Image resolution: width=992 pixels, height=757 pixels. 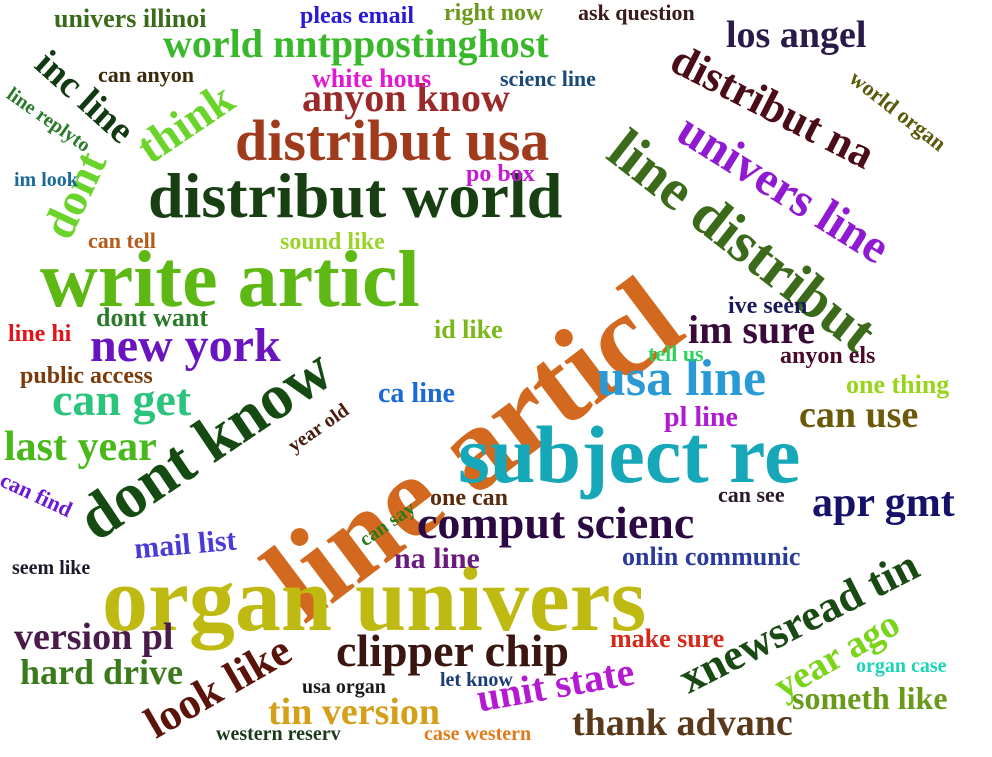 I want to click on word-can-anyon: can anyon, so click(x=146, y=74).